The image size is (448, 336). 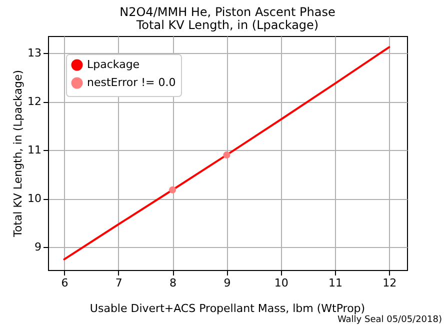 What do you see at coordinates (38, 247) in the screenshot?
I see `y-tick-label: 9` at bounding box center [38, 247].